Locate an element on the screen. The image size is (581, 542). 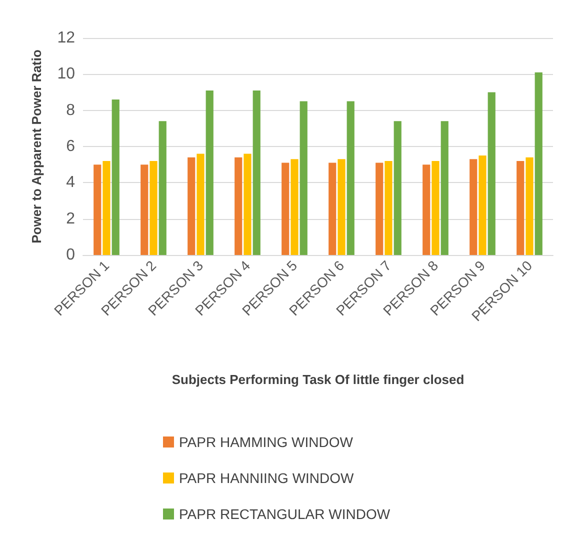
y-axis-title: Power to Apparent Power Ratio is located at coordinates (36, 147).